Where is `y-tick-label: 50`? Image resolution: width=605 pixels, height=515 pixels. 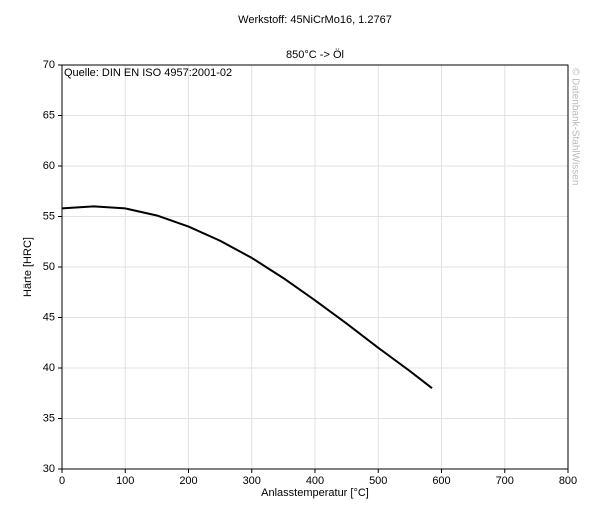
y-tick-label: 50 is located at coordinates (49, 267).